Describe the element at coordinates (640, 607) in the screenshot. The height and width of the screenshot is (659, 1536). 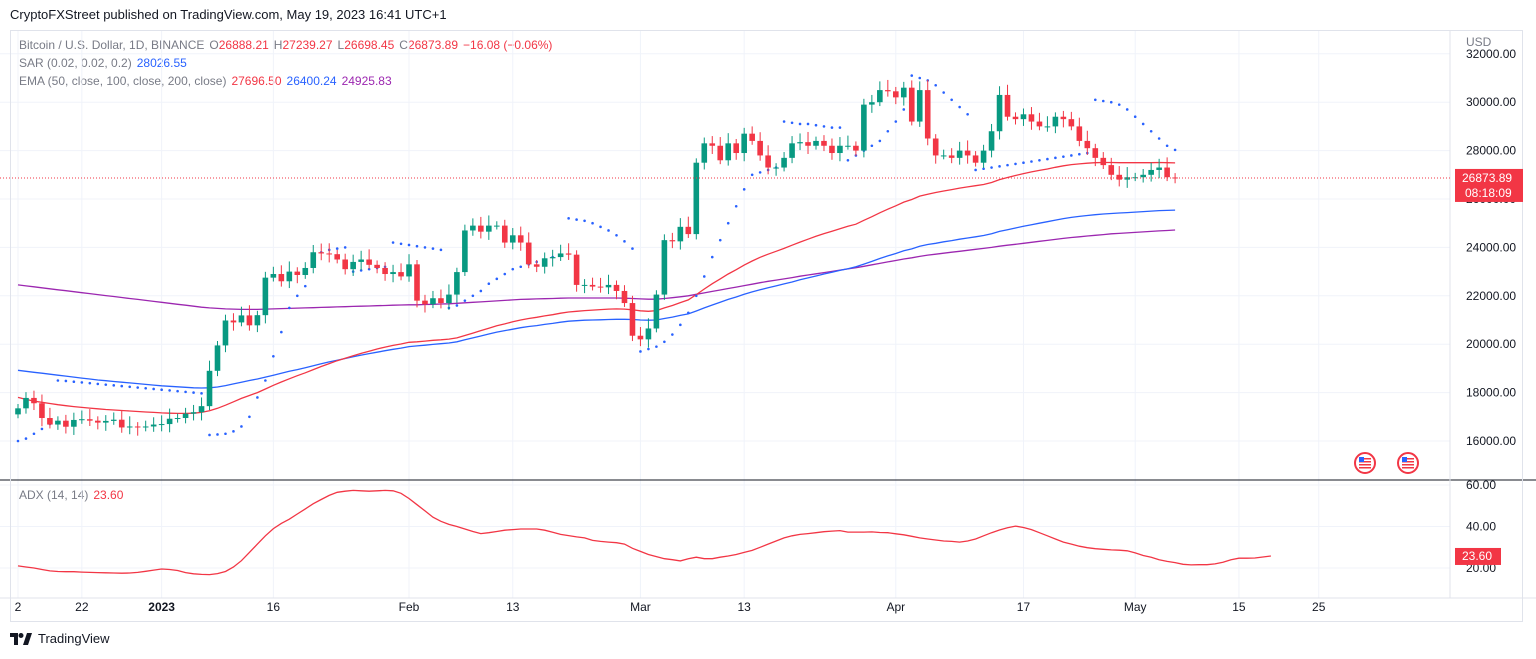
I see `time-tick-label: Mar` at that location.